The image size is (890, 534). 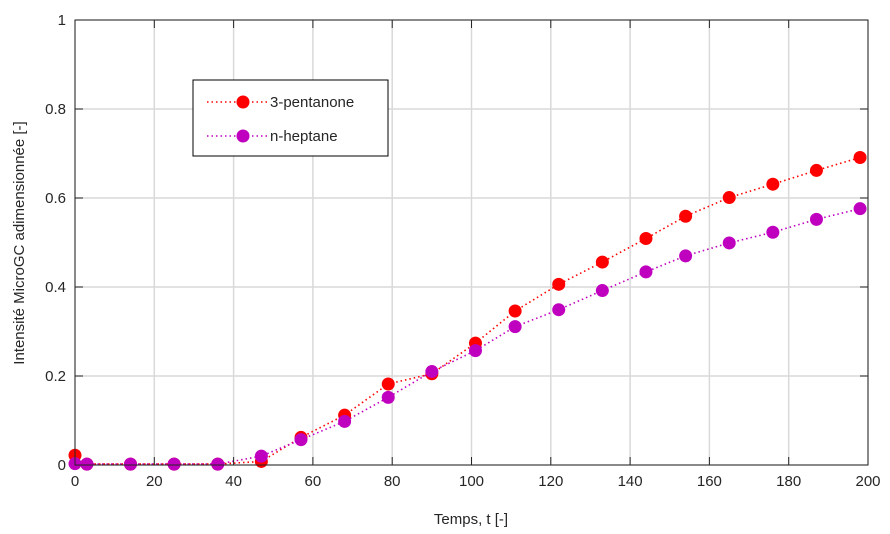 What do you see at coordinates (19, 242) in the screenshot?
I see `y-axis-title: Intensité MicroGC adimensionnée [-]` at bounding box center [19, 242].